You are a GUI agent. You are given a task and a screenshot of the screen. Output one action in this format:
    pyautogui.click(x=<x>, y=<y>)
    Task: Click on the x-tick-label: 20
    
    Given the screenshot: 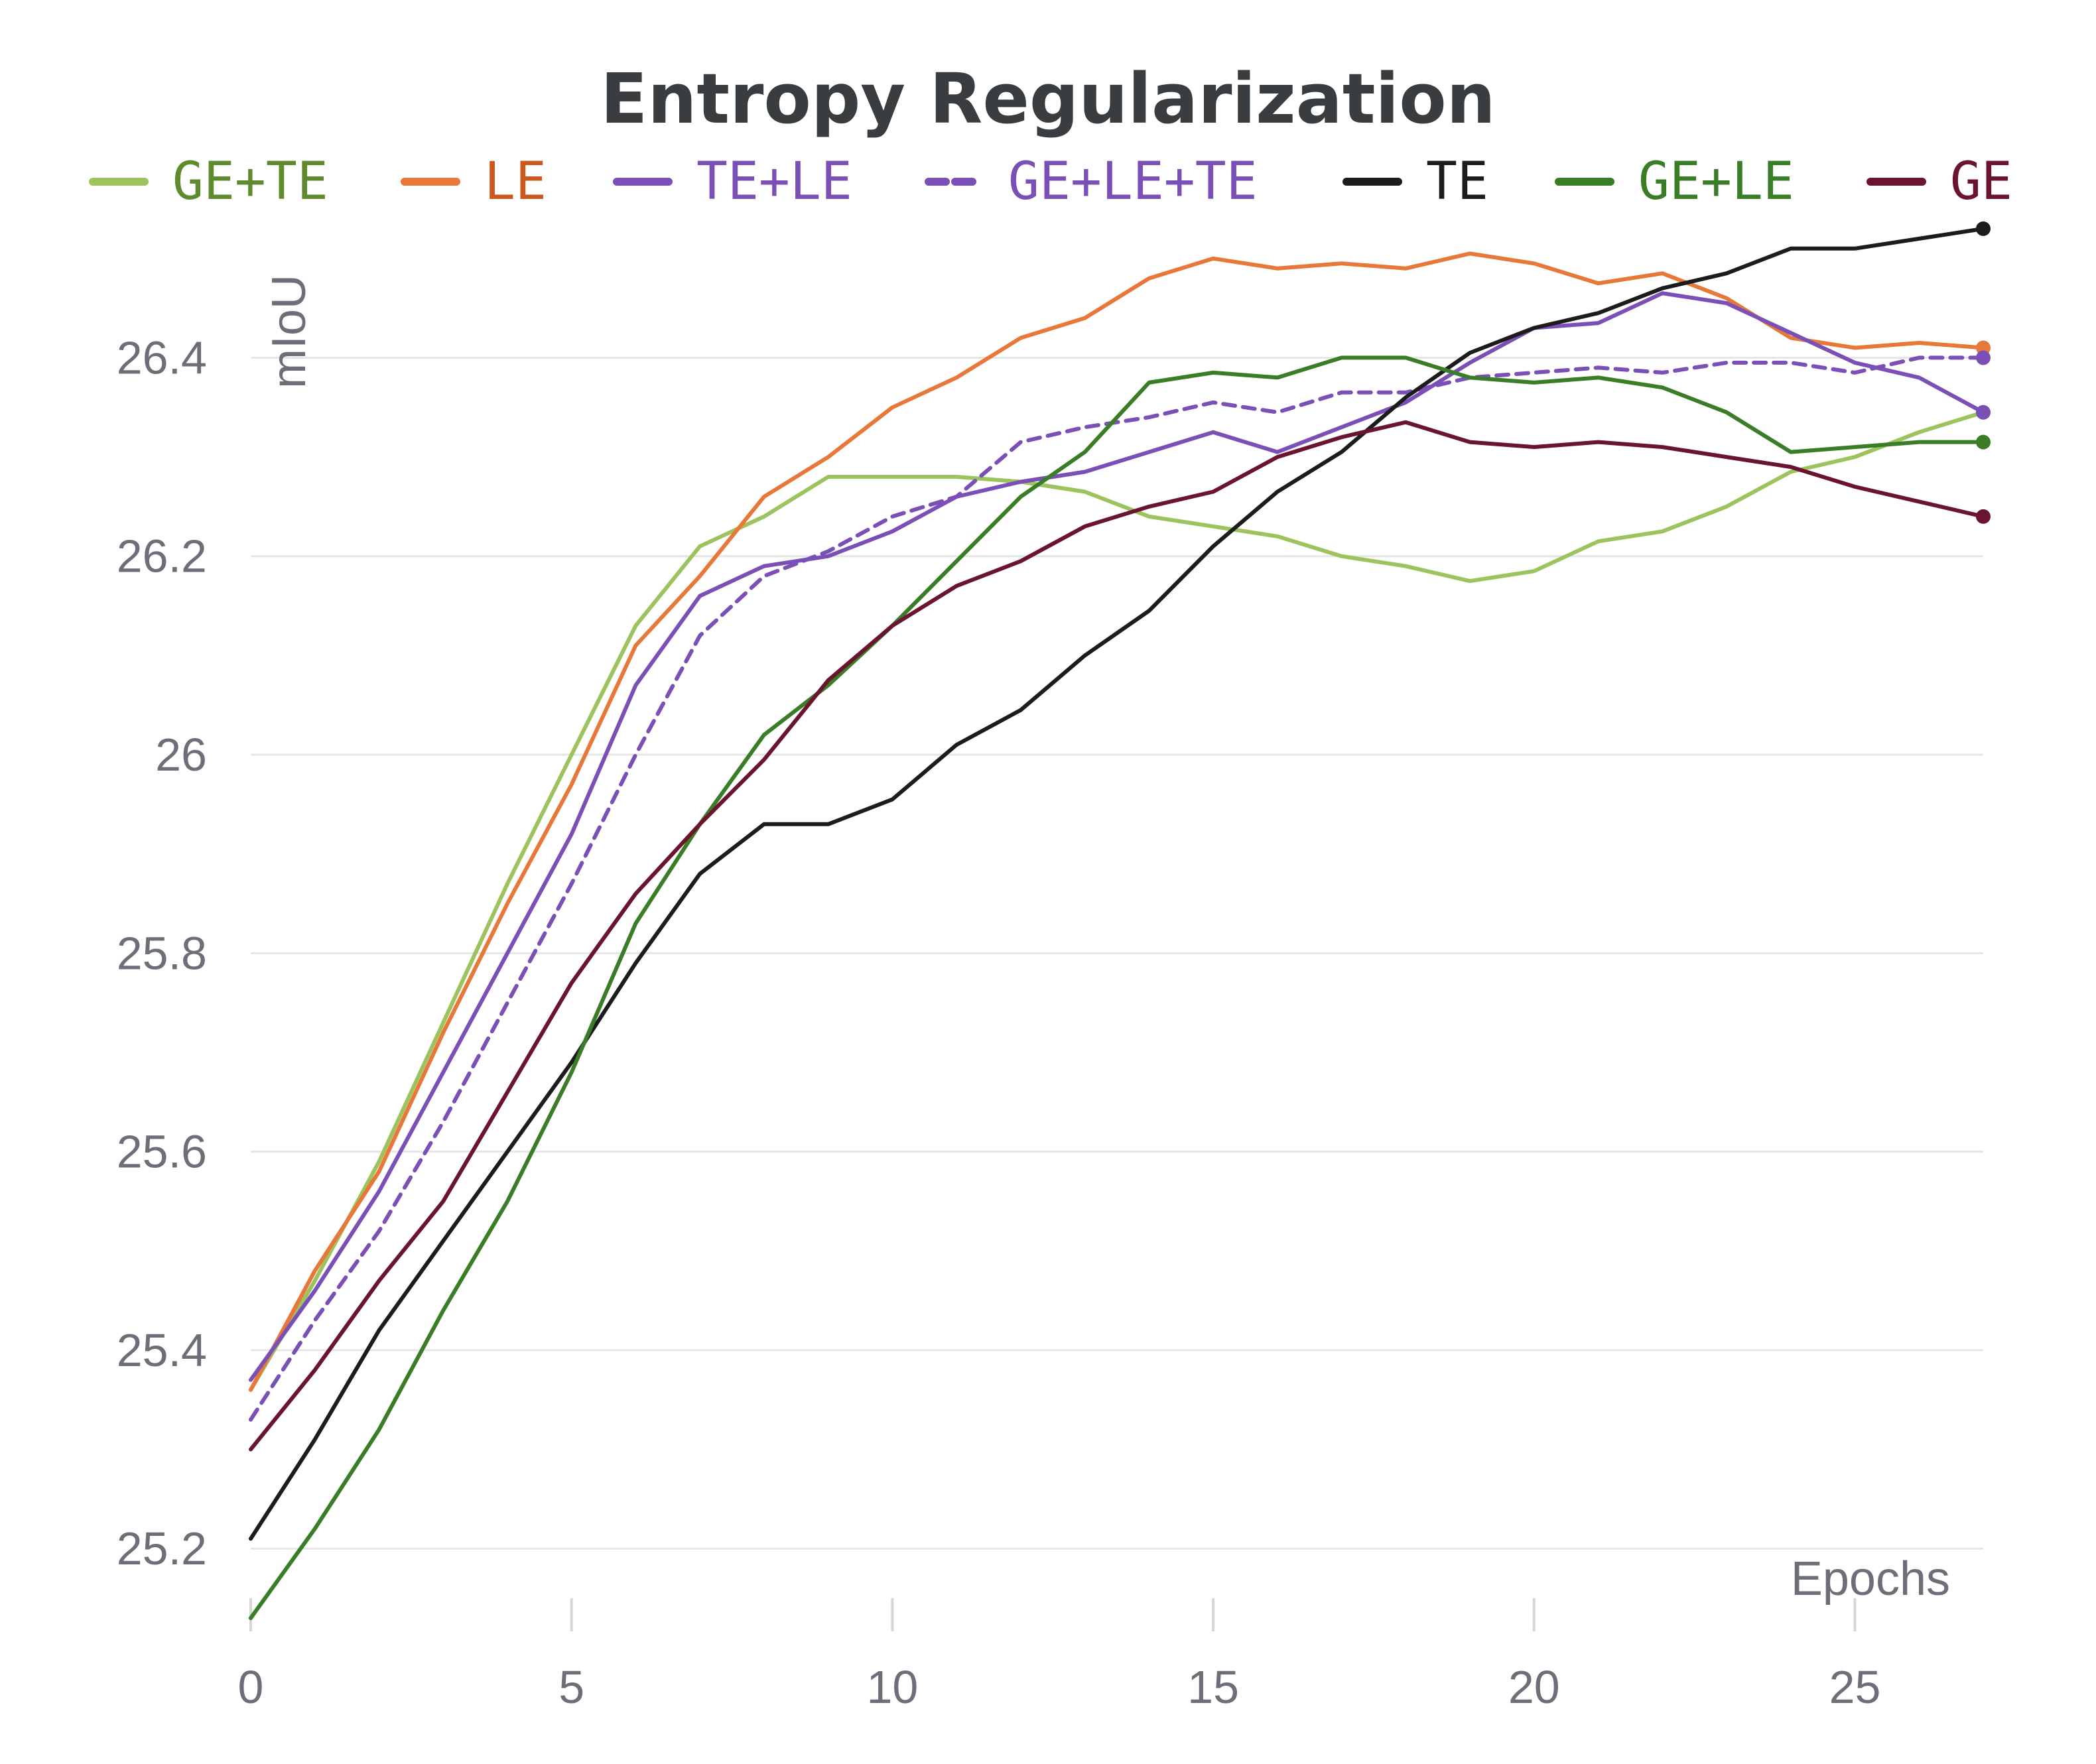 What is the action you would take?
    pyautogui.click(x=1534, y=1687)
    